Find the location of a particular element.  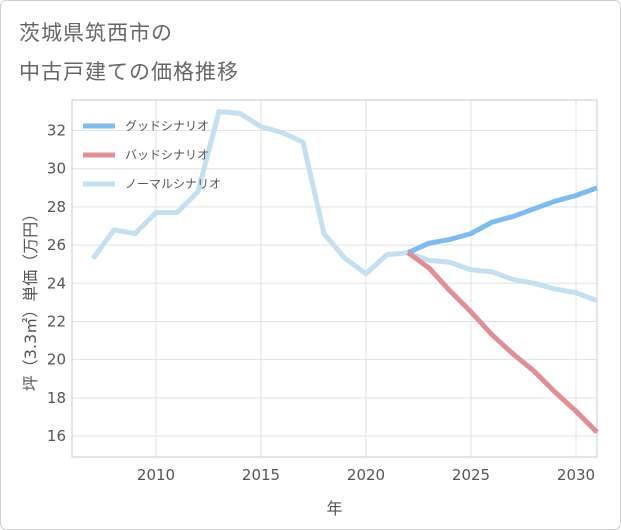

x-tick-label: 2025 is located at coordinates (471, 475).